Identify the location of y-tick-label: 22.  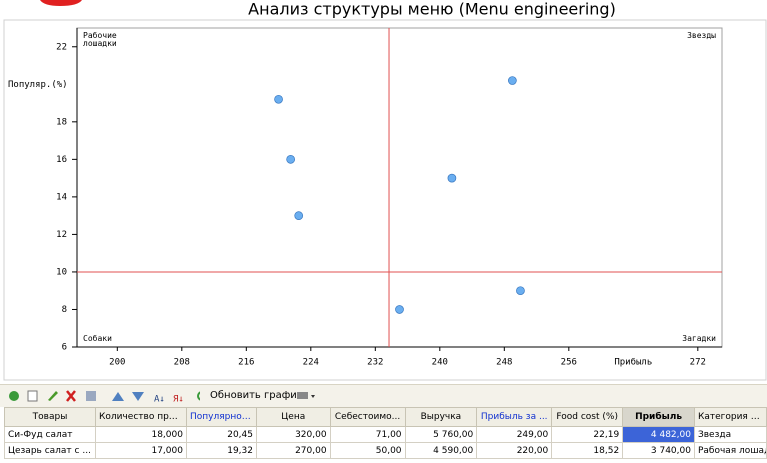
(61, 47).